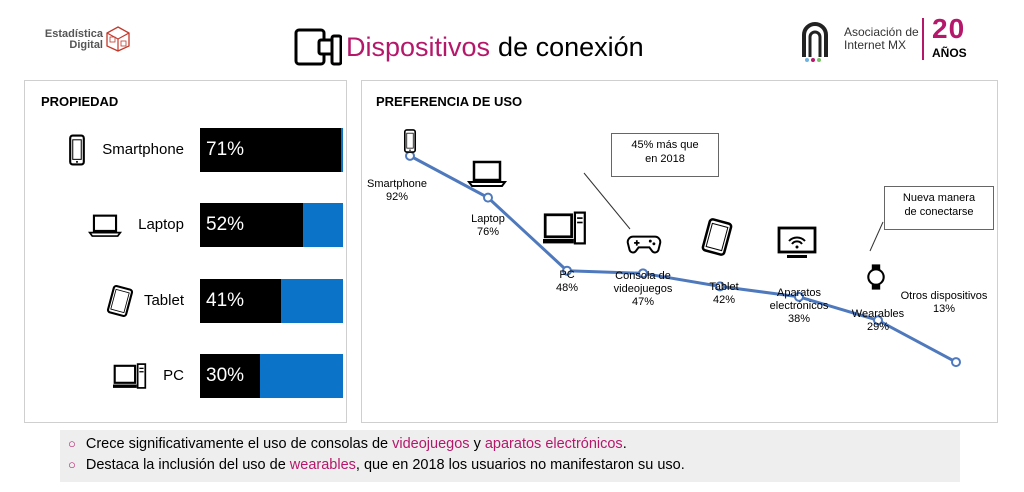  Describe the element at coordinates (488, 225) in the screenshot. I see `usage-point-label: Laptop 76%` at that location.